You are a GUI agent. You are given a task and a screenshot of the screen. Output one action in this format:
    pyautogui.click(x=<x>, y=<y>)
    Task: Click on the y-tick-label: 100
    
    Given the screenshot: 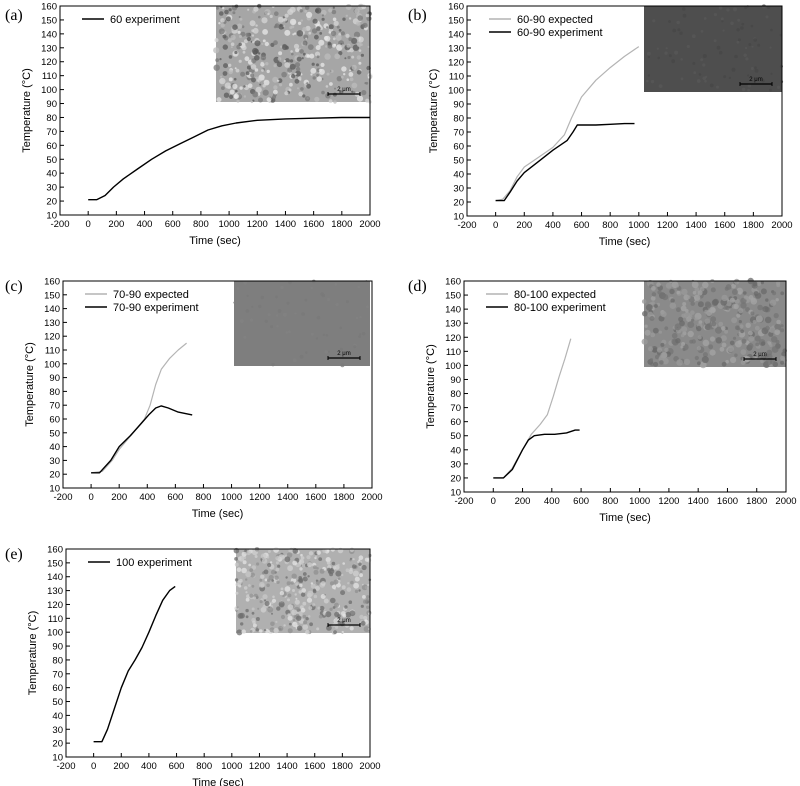 What is the action you would take?
    pyautogui.click(x=453, y=366)
    